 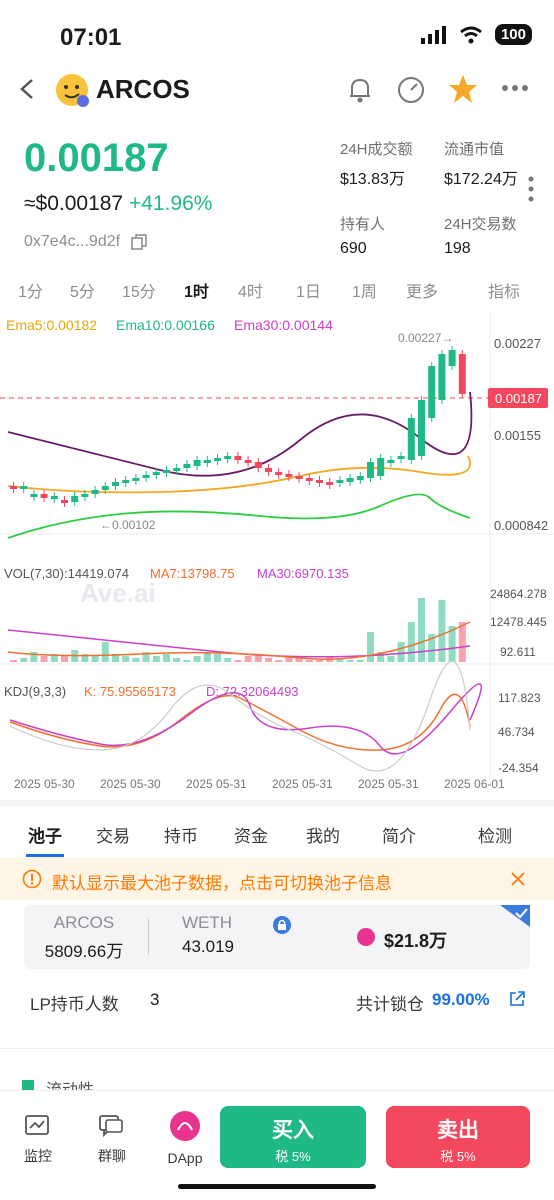 What do you see at coordinates (240, 434) in the screenshot?
I see `ema30-line` at bounding box center [240, 434].